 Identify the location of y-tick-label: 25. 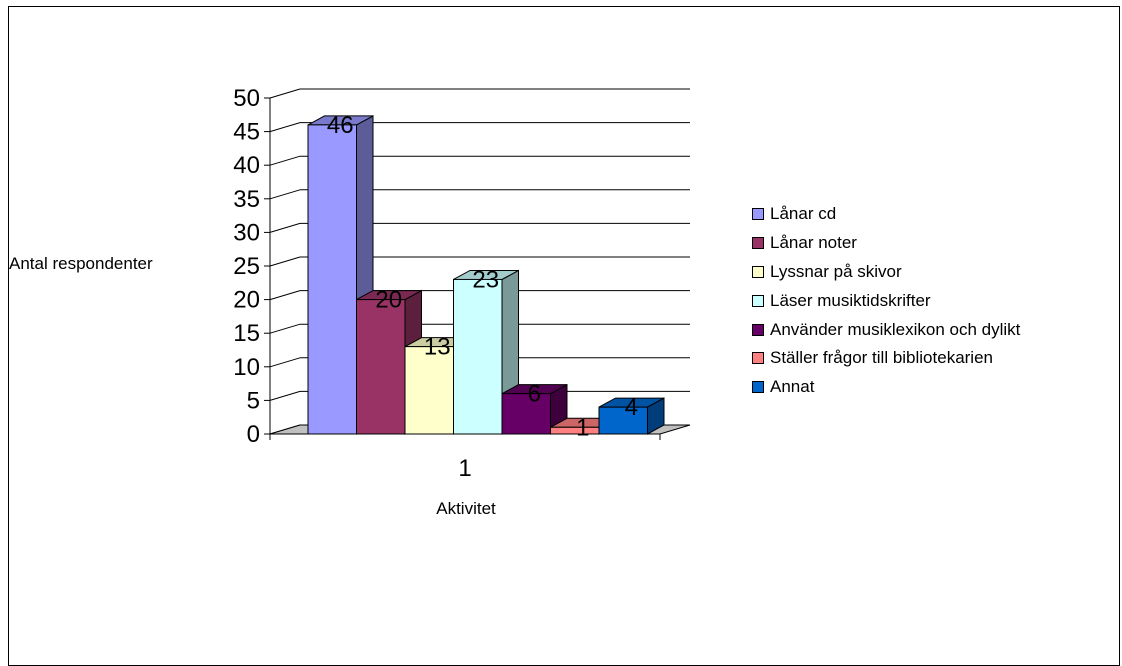
(246, 266).